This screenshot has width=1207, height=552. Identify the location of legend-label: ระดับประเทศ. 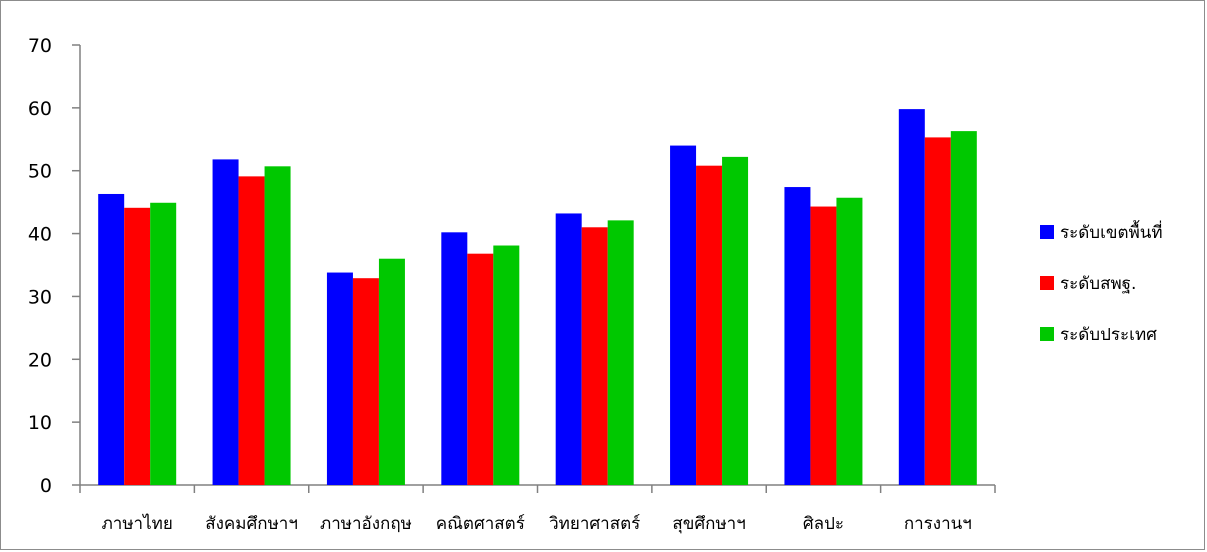
(1108, 335).